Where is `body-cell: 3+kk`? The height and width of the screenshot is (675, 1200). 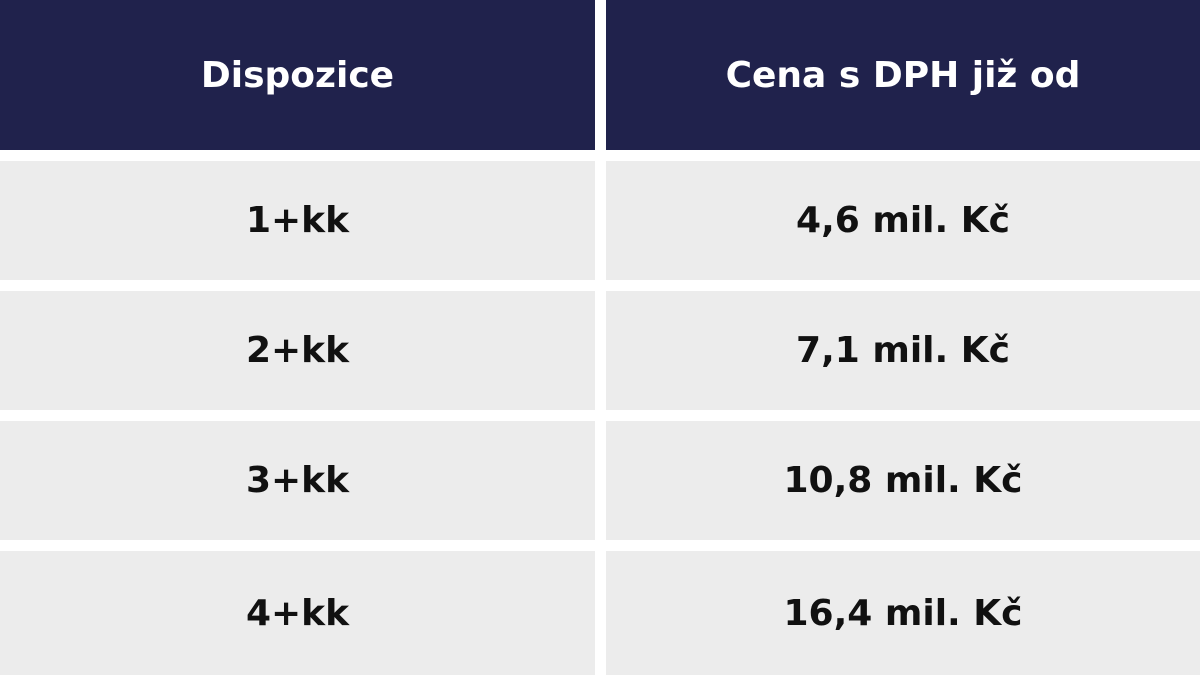
body-cell: 3+kk is located at coordinates (297, 480).